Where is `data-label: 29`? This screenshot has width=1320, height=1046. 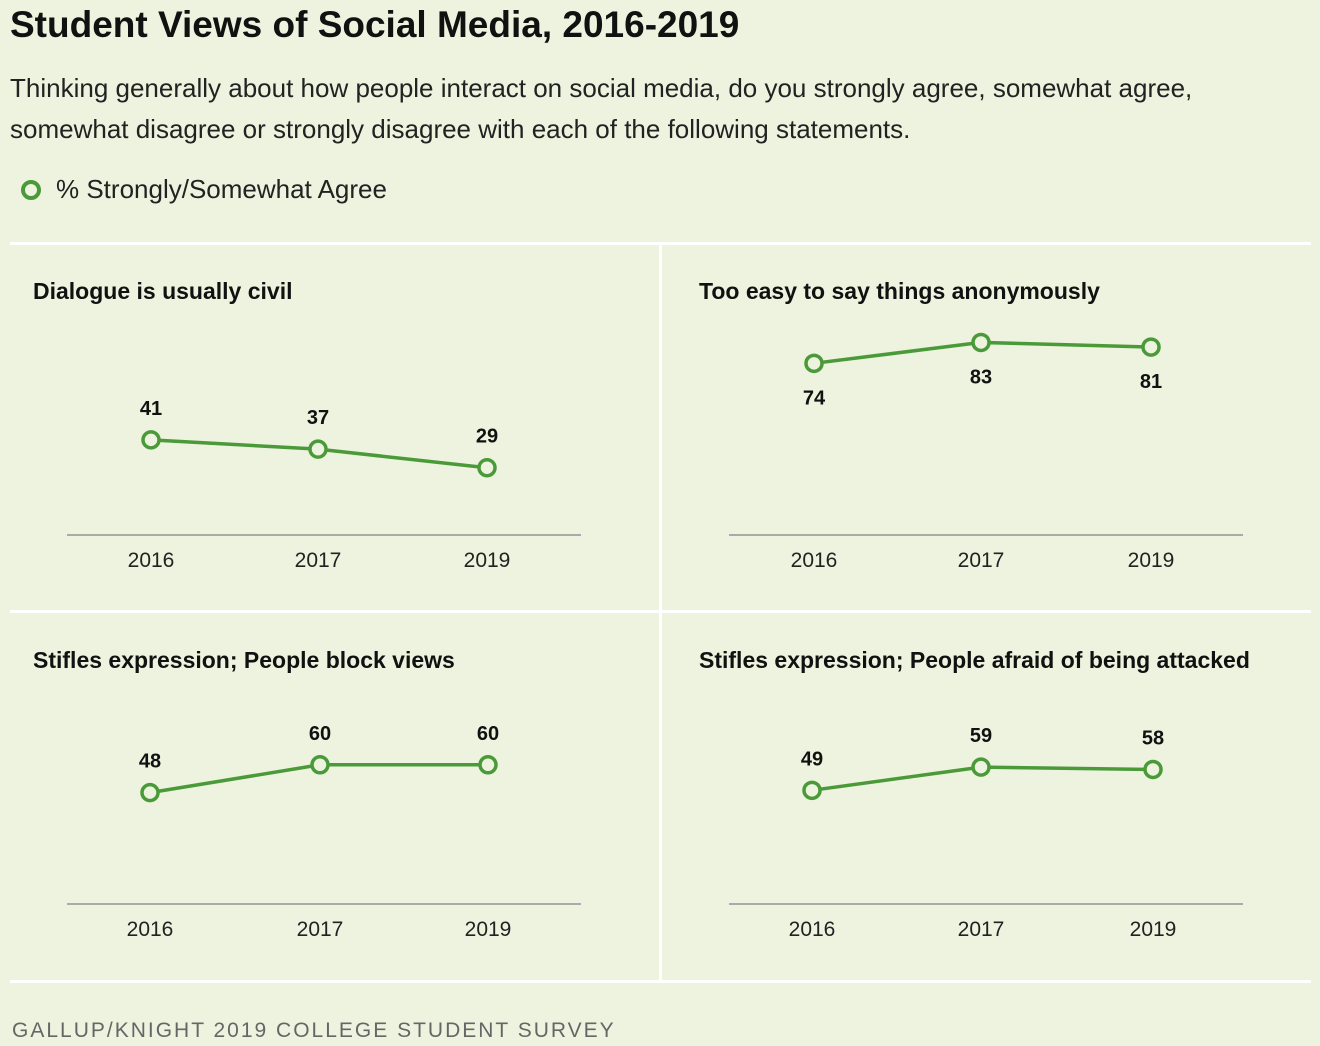 data-label: 29 is located at coordinates (487, 437).